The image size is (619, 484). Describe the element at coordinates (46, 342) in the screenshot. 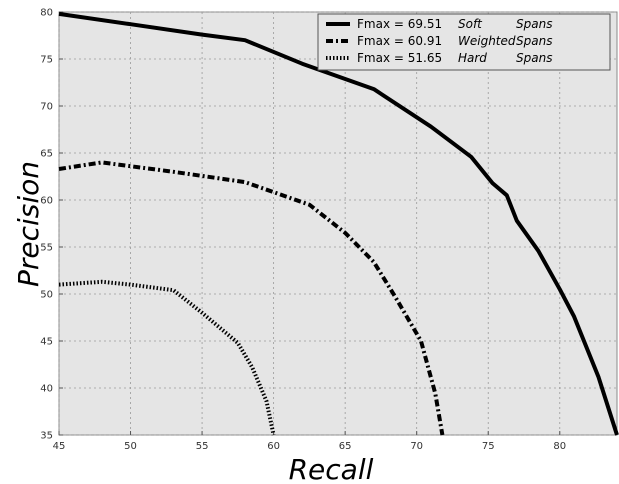

I see `y-tick-label: 45` at that location.